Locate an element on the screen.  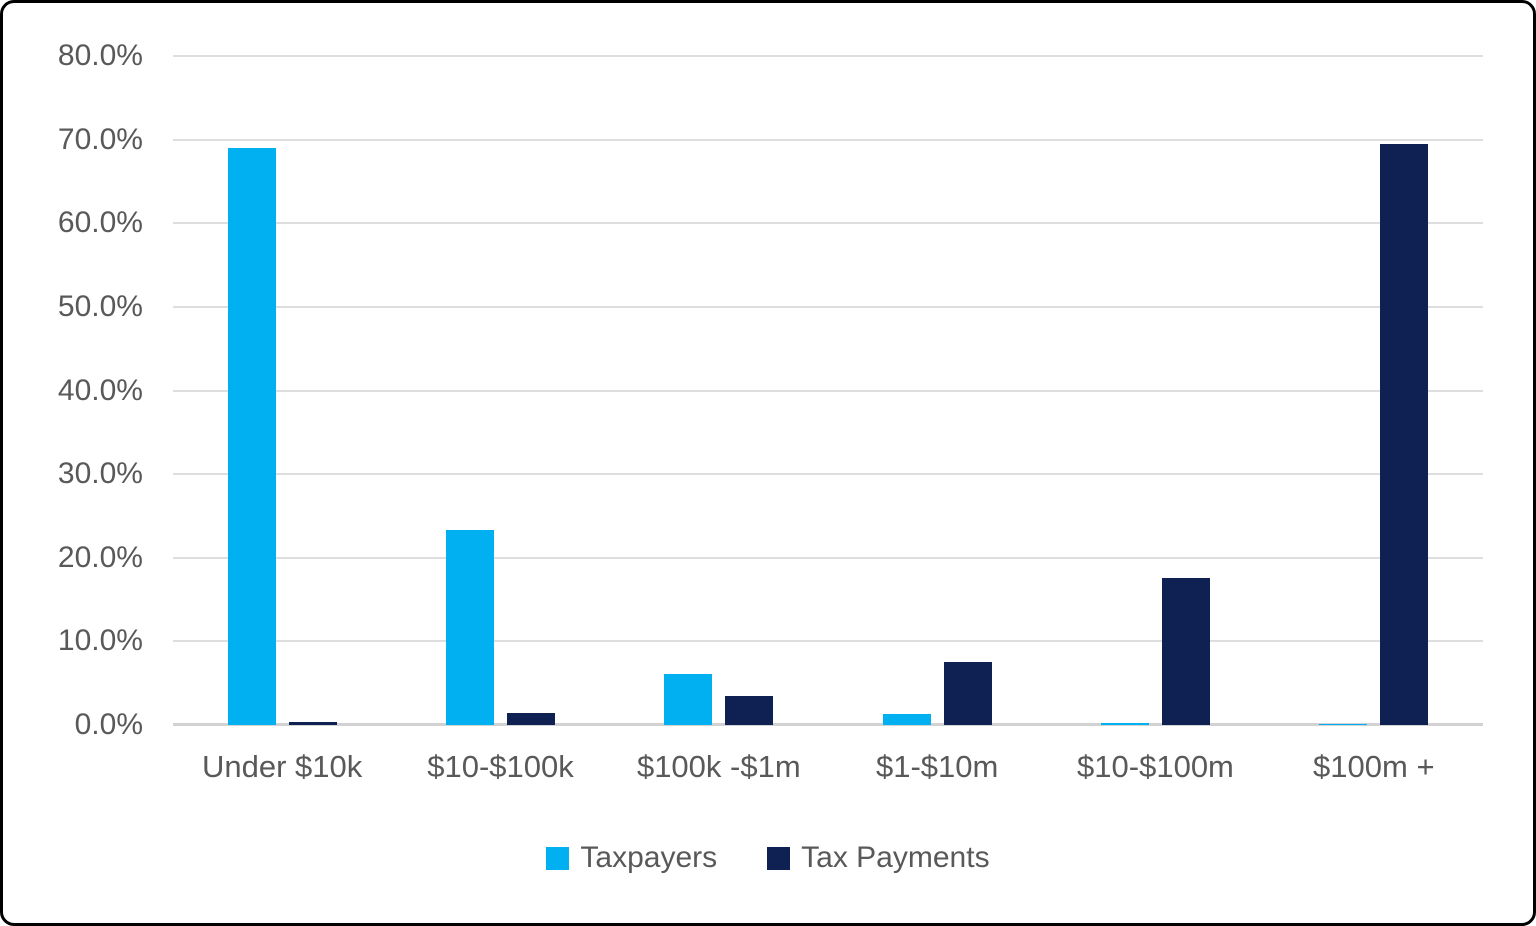
legend: Taxpayers Tax Payments is located at coordinates (768, 858).